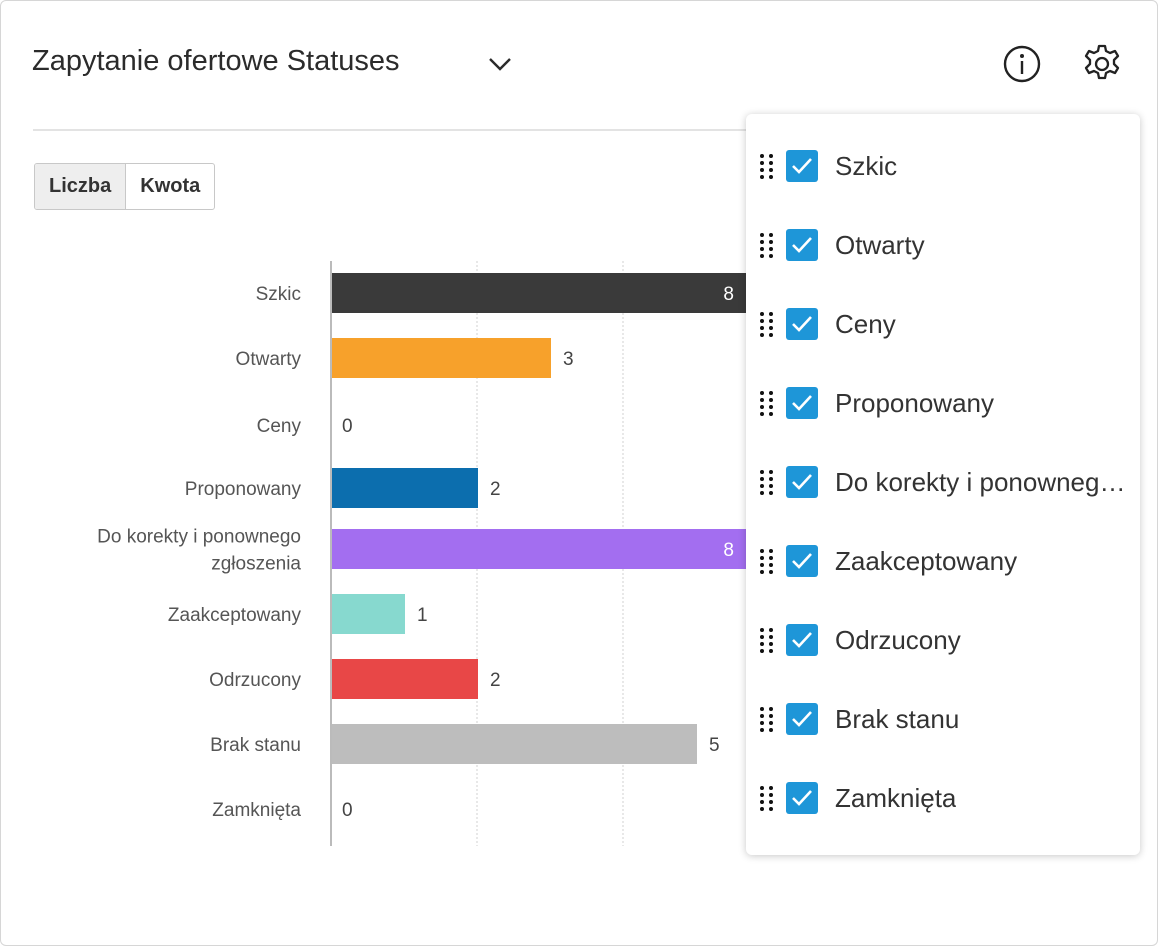  I want to click on category-label: Do korekty i ponownego, so click(199, 537).